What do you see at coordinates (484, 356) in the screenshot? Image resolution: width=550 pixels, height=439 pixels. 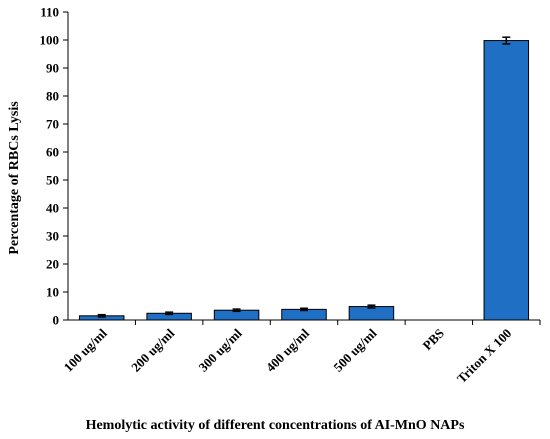 I see `x-tick-label: Triton X 100` at bounding box center [484, 356].